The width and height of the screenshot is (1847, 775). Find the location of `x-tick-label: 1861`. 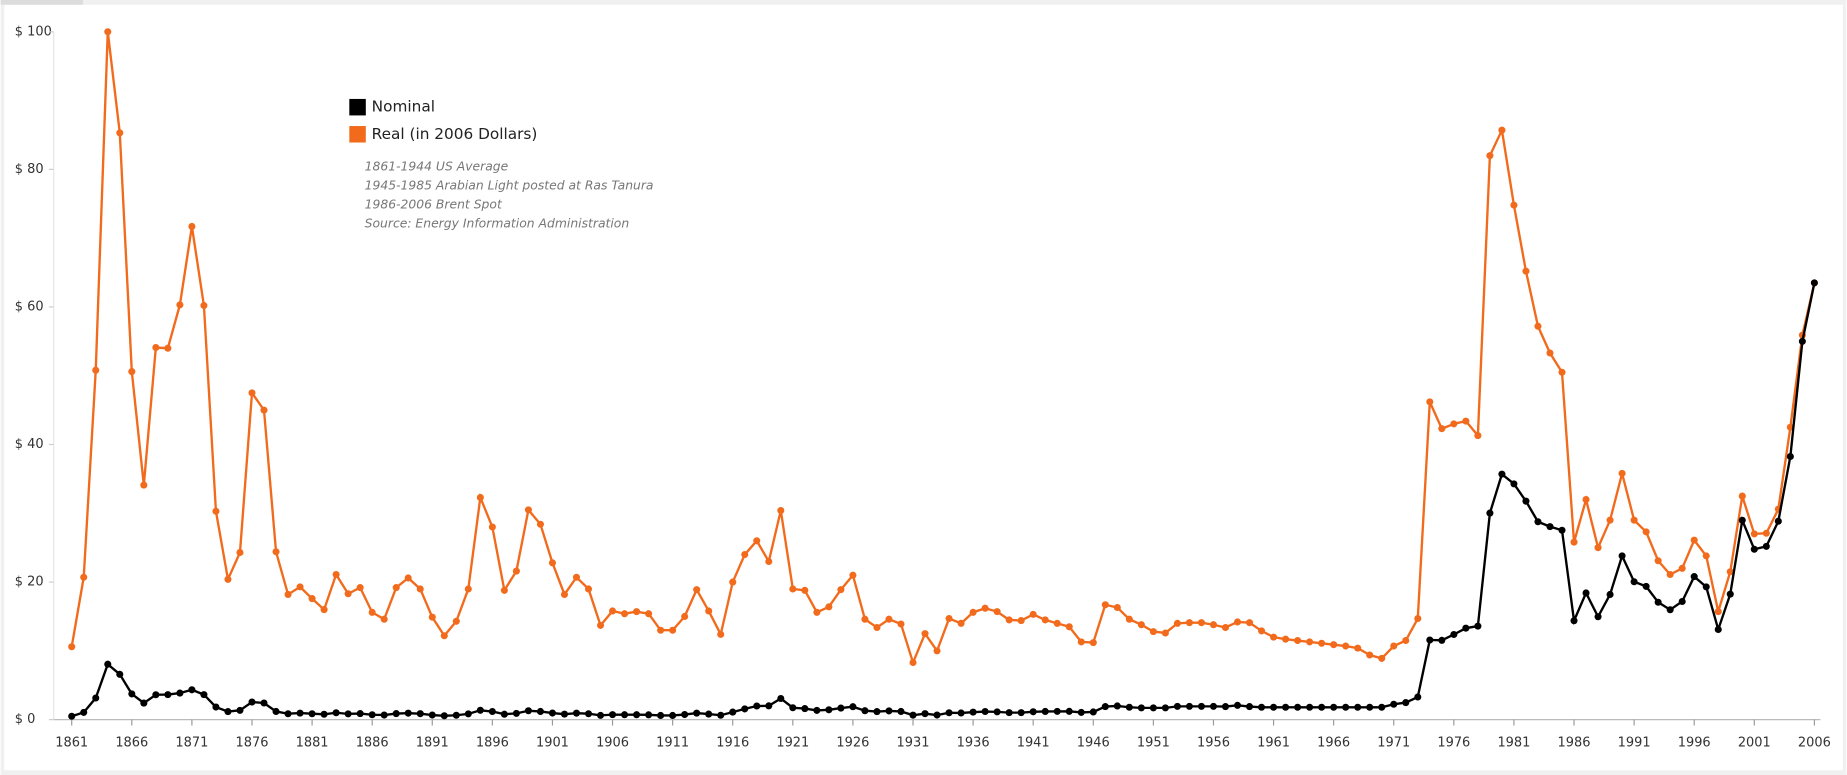

x-tick-label: 1861 is located at coordinates (71, 743).